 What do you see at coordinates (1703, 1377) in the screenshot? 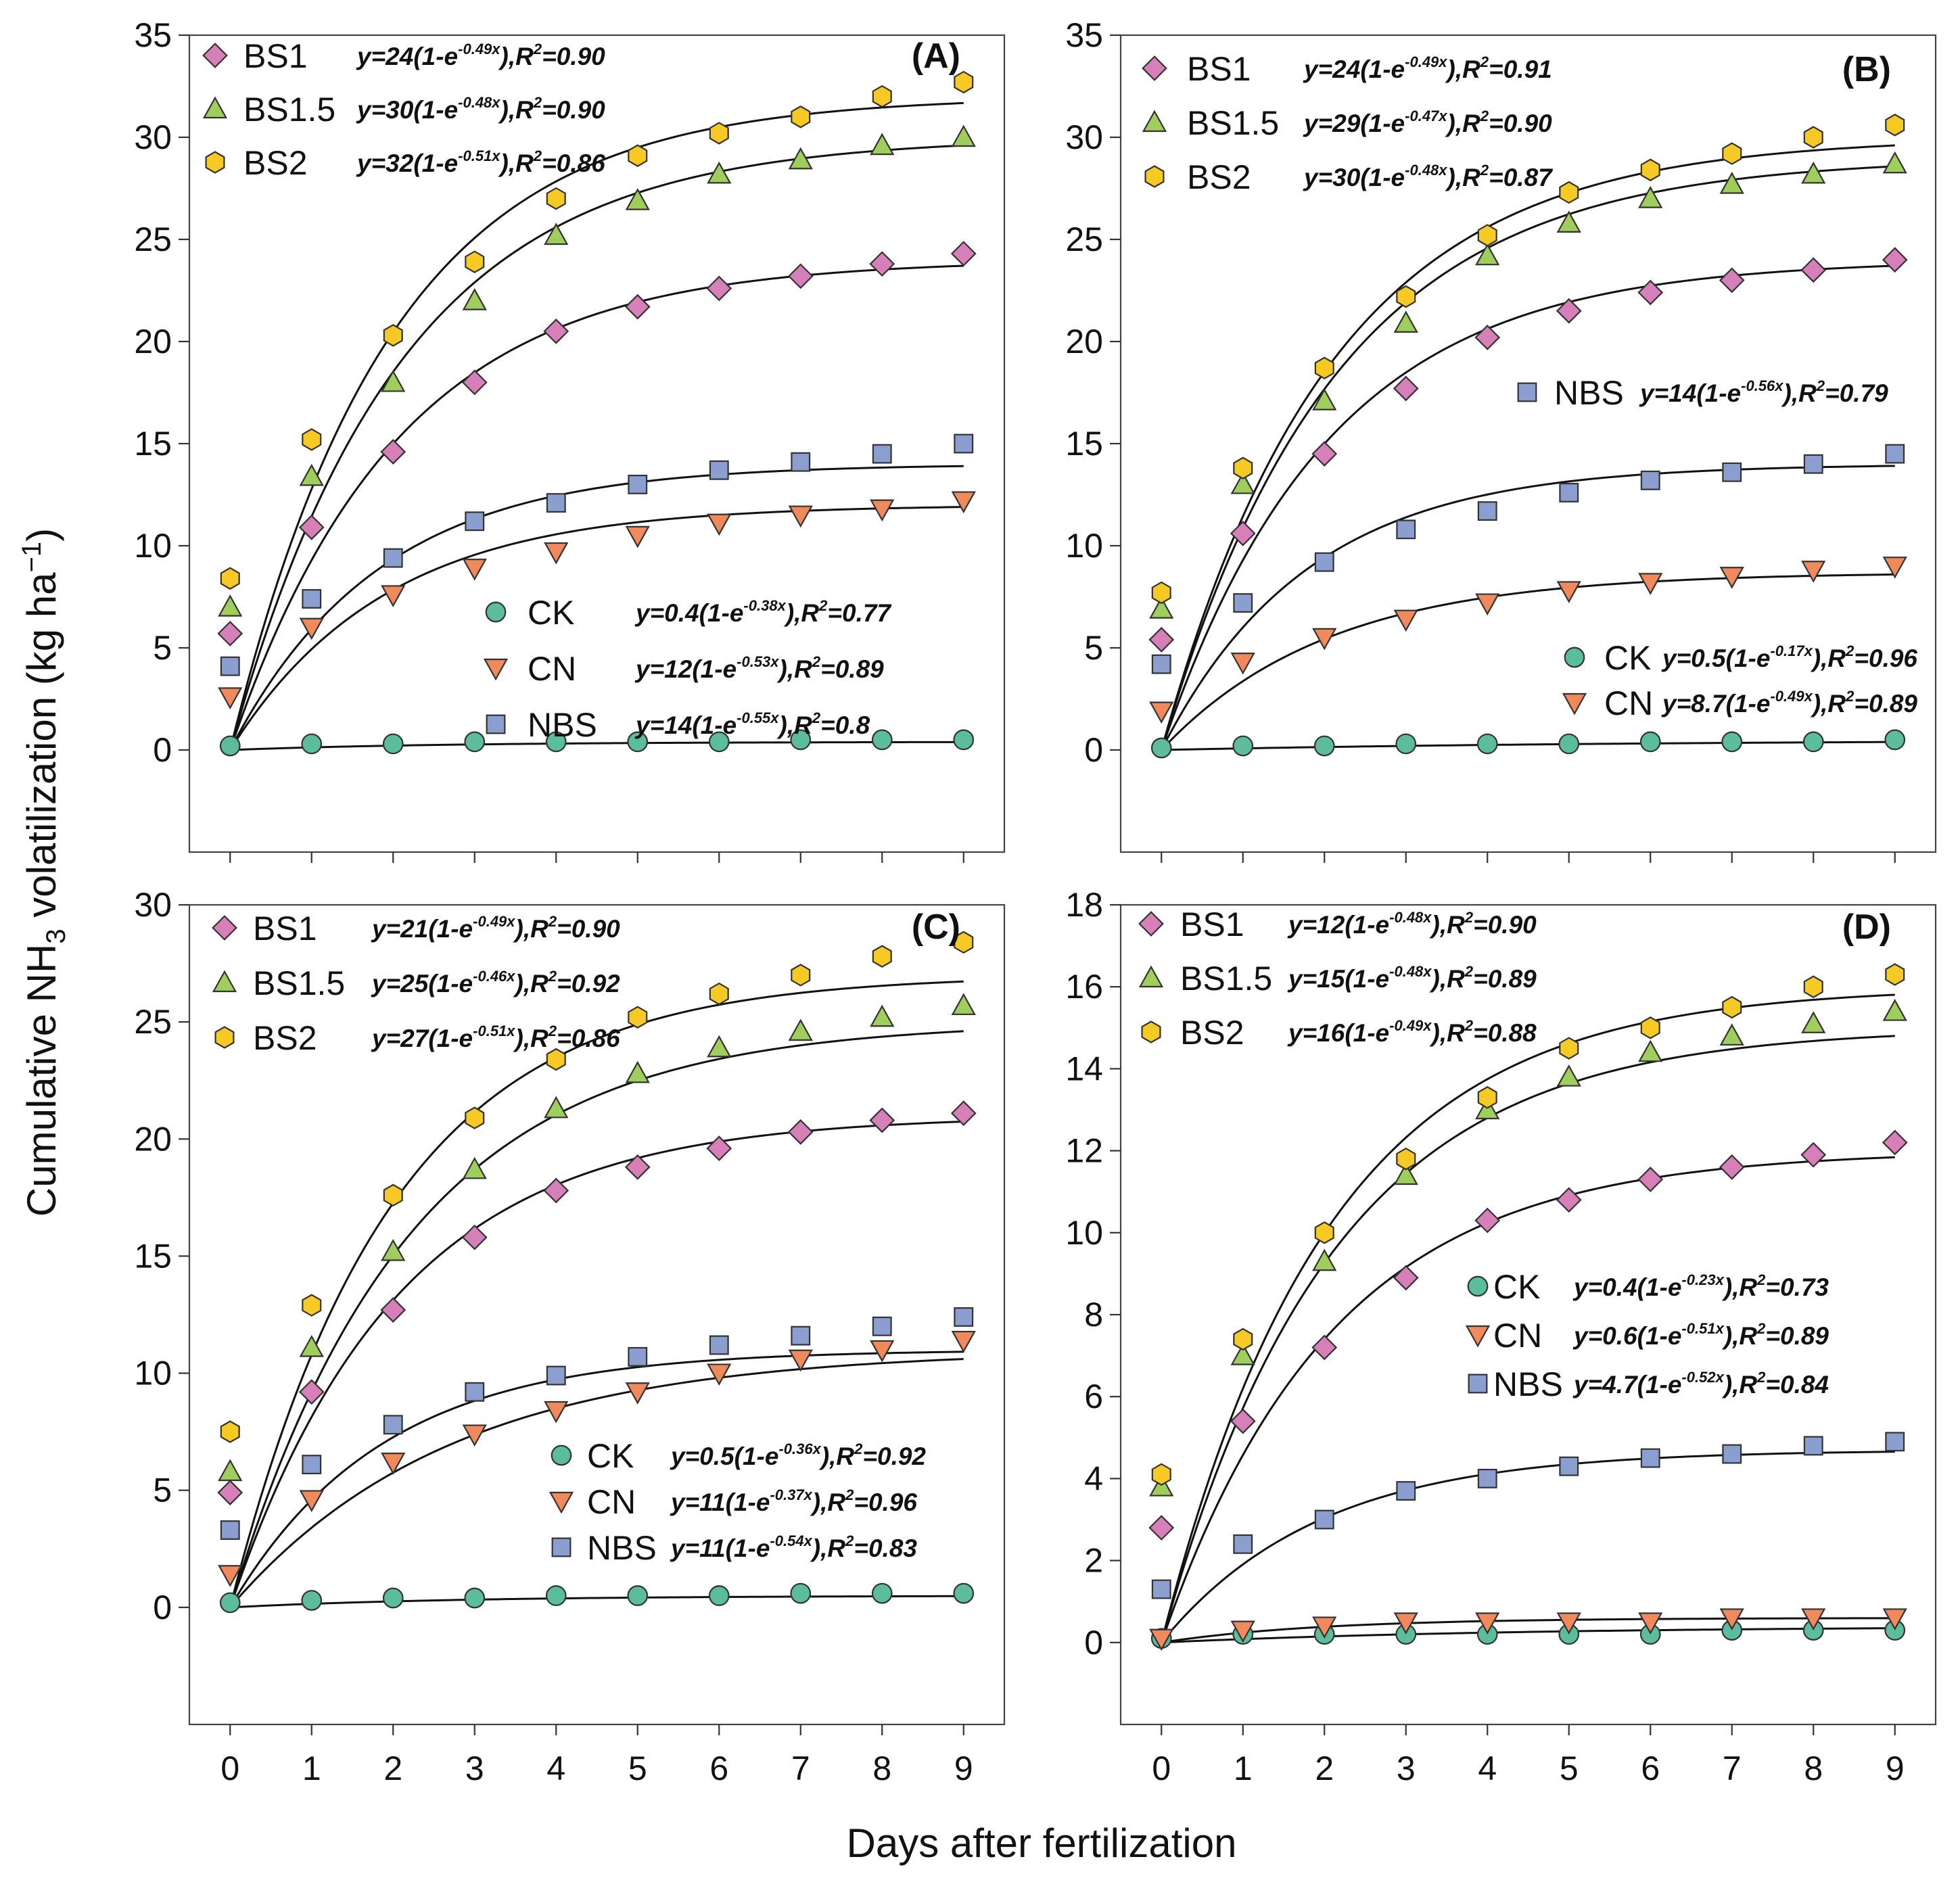
I see `eq-exponent: -0.52x` at bounding box center [1703, 1377].